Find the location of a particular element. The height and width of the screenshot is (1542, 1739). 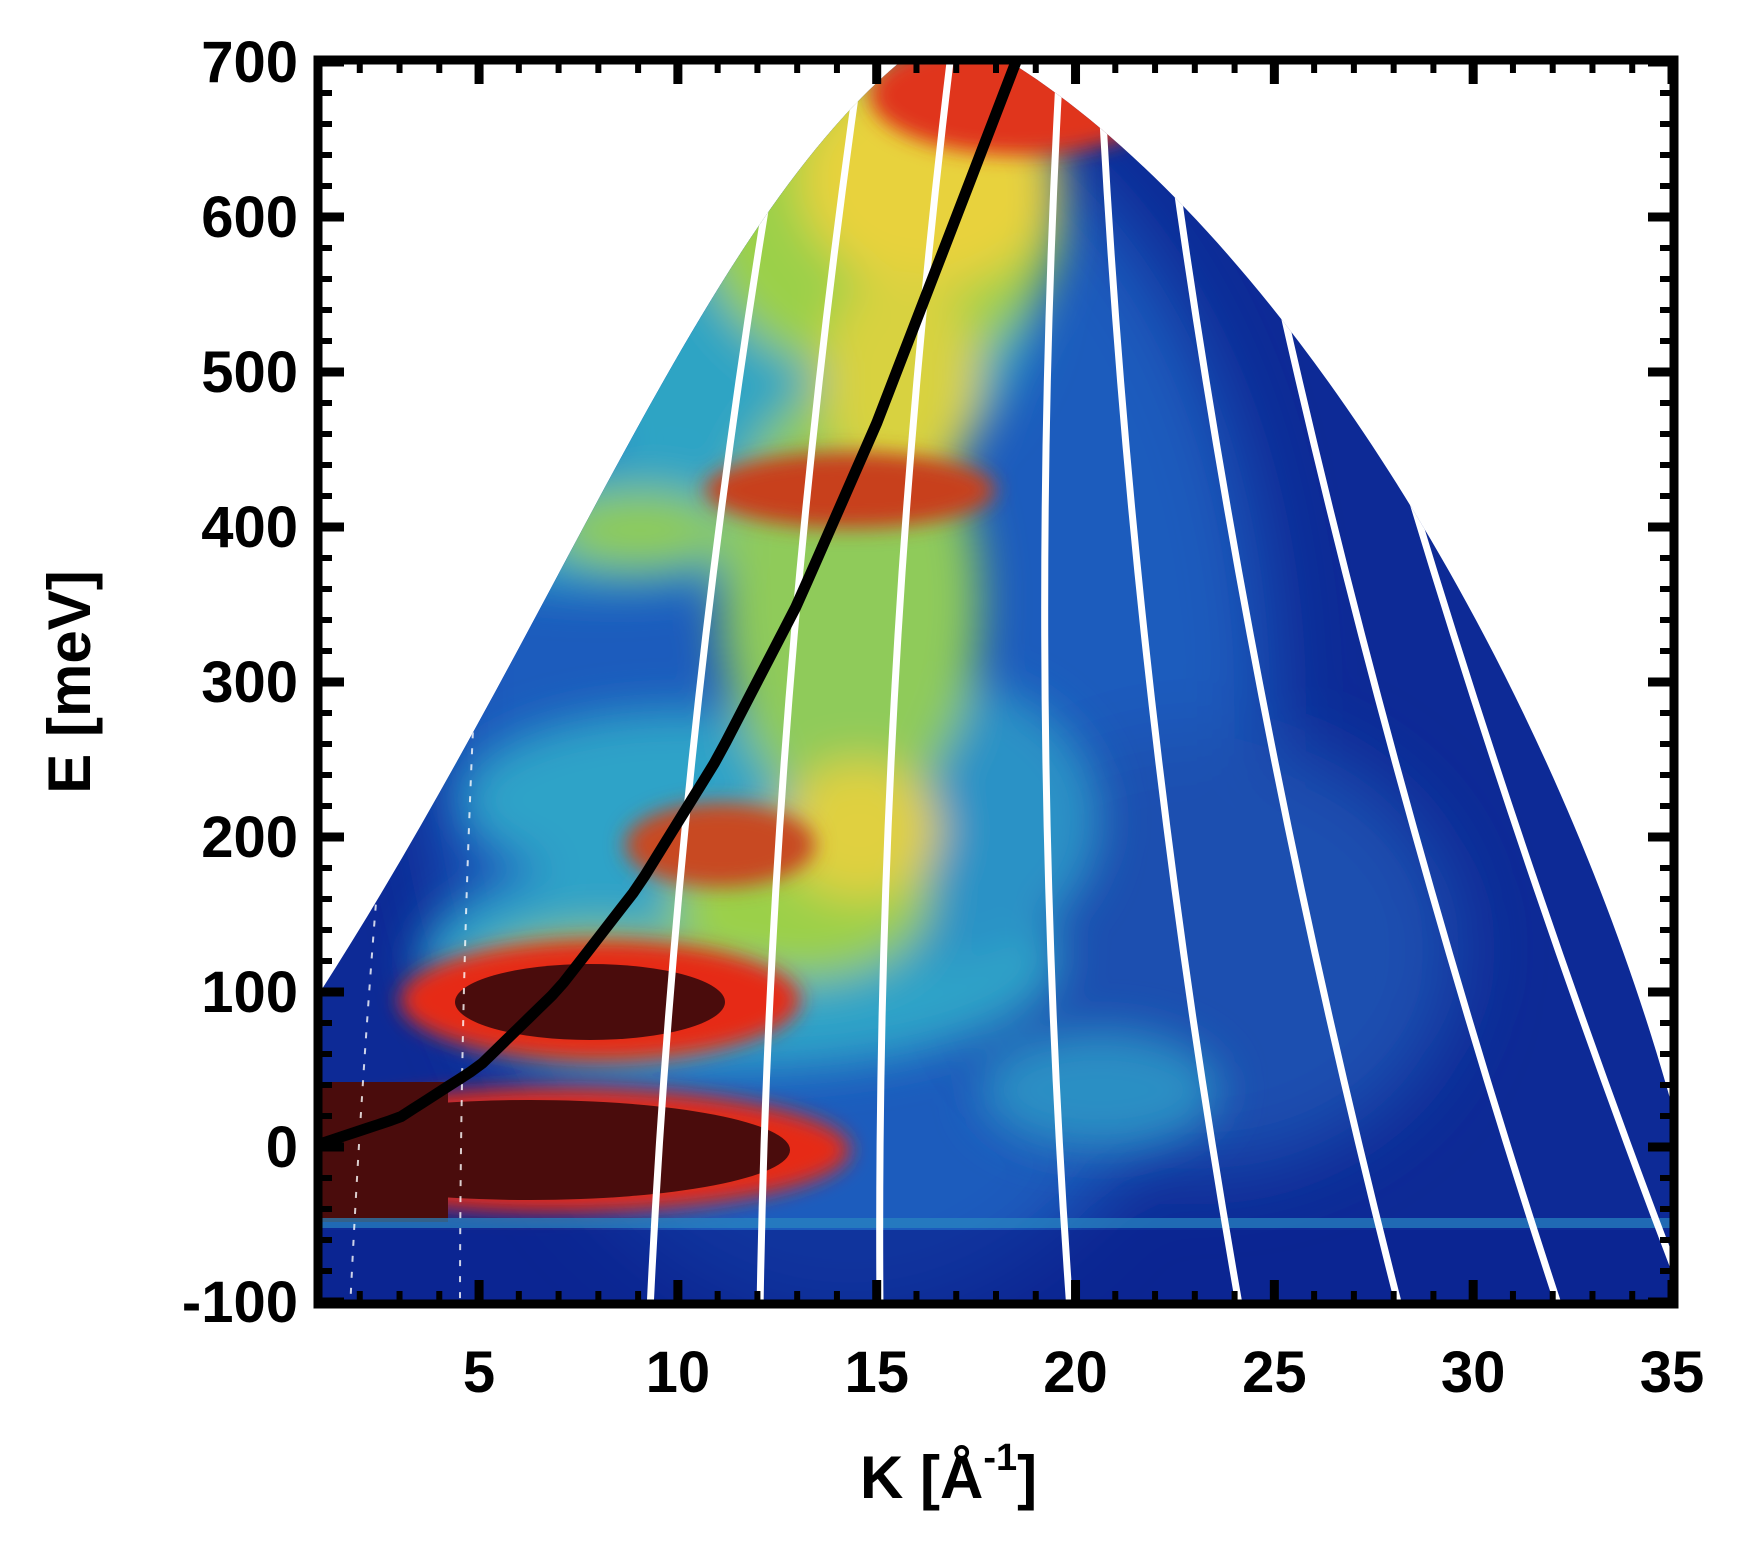

x-tick-label: 5 is located at coordinates (479, 1372).